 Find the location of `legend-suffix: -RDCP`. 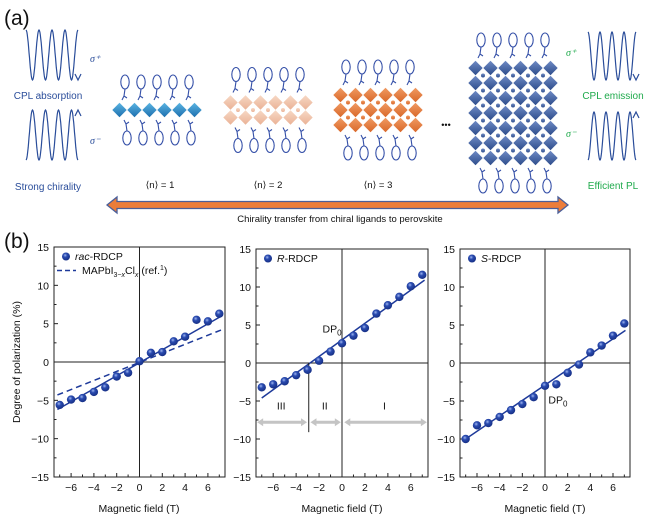

legend-suffix: -RDCP is located at coordinates (301, 259).